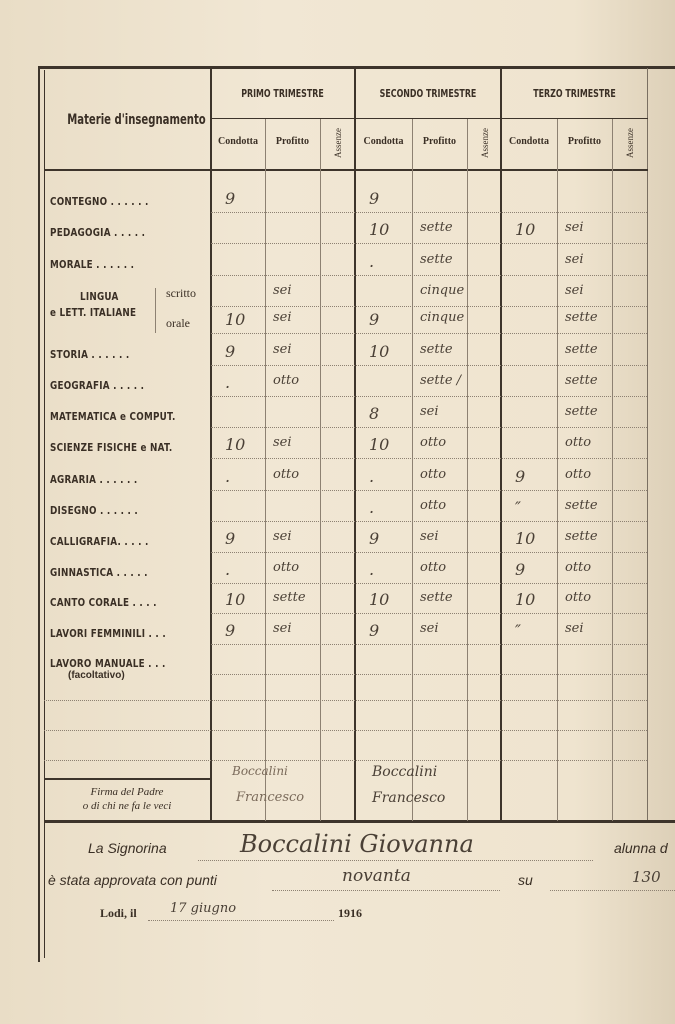  What do you see at coordinates (374, 413) in the screenshot?
I see `condotta-mark: 8` at bounding box center [374, 413].